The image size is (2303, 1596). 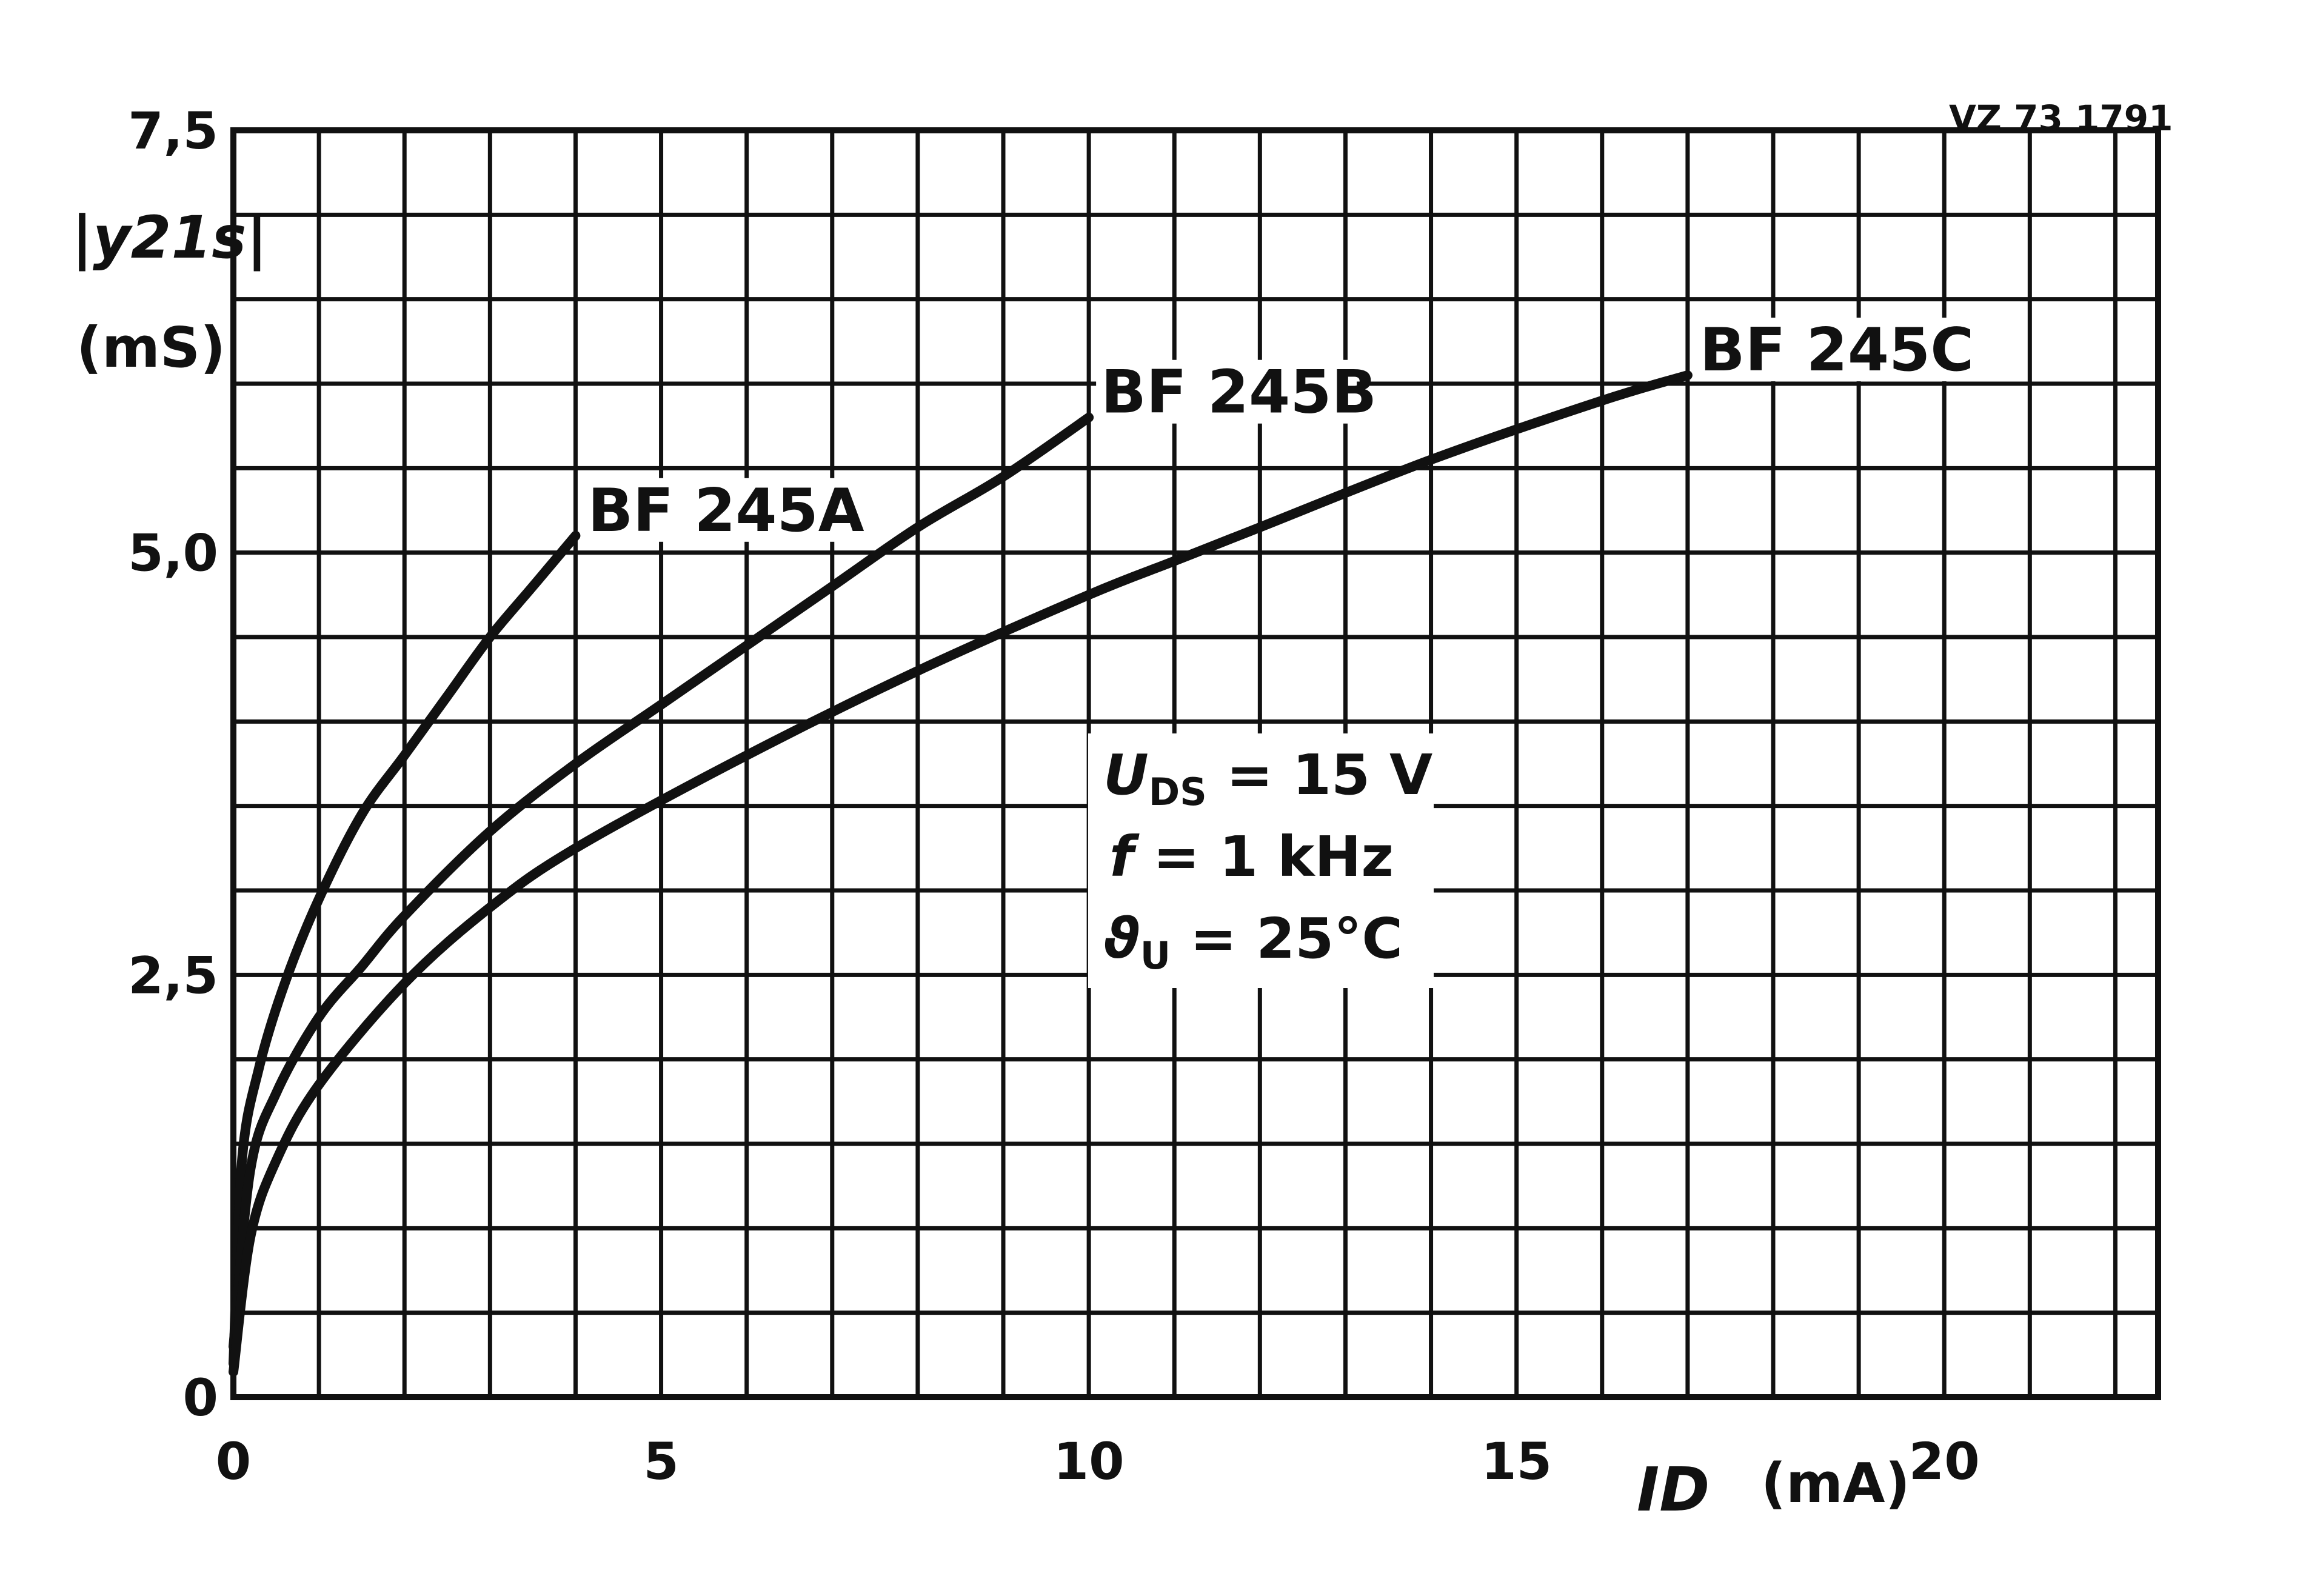 I want to click on condition-f: f = 1 kHz, so click(x=1251, y=856).